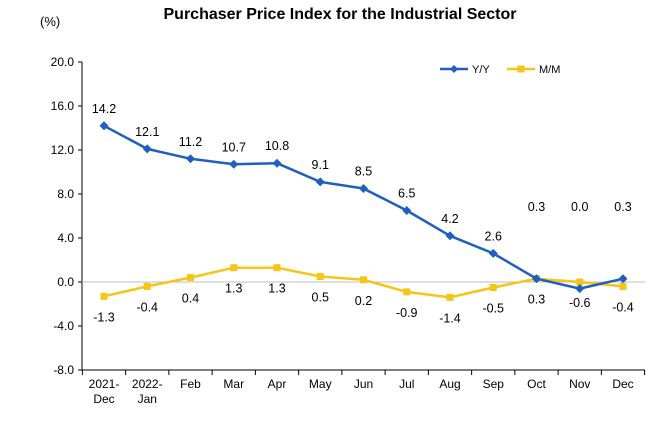 The image size is (660, 440). I want to click on data-label: 0.0, so click(579, 207).